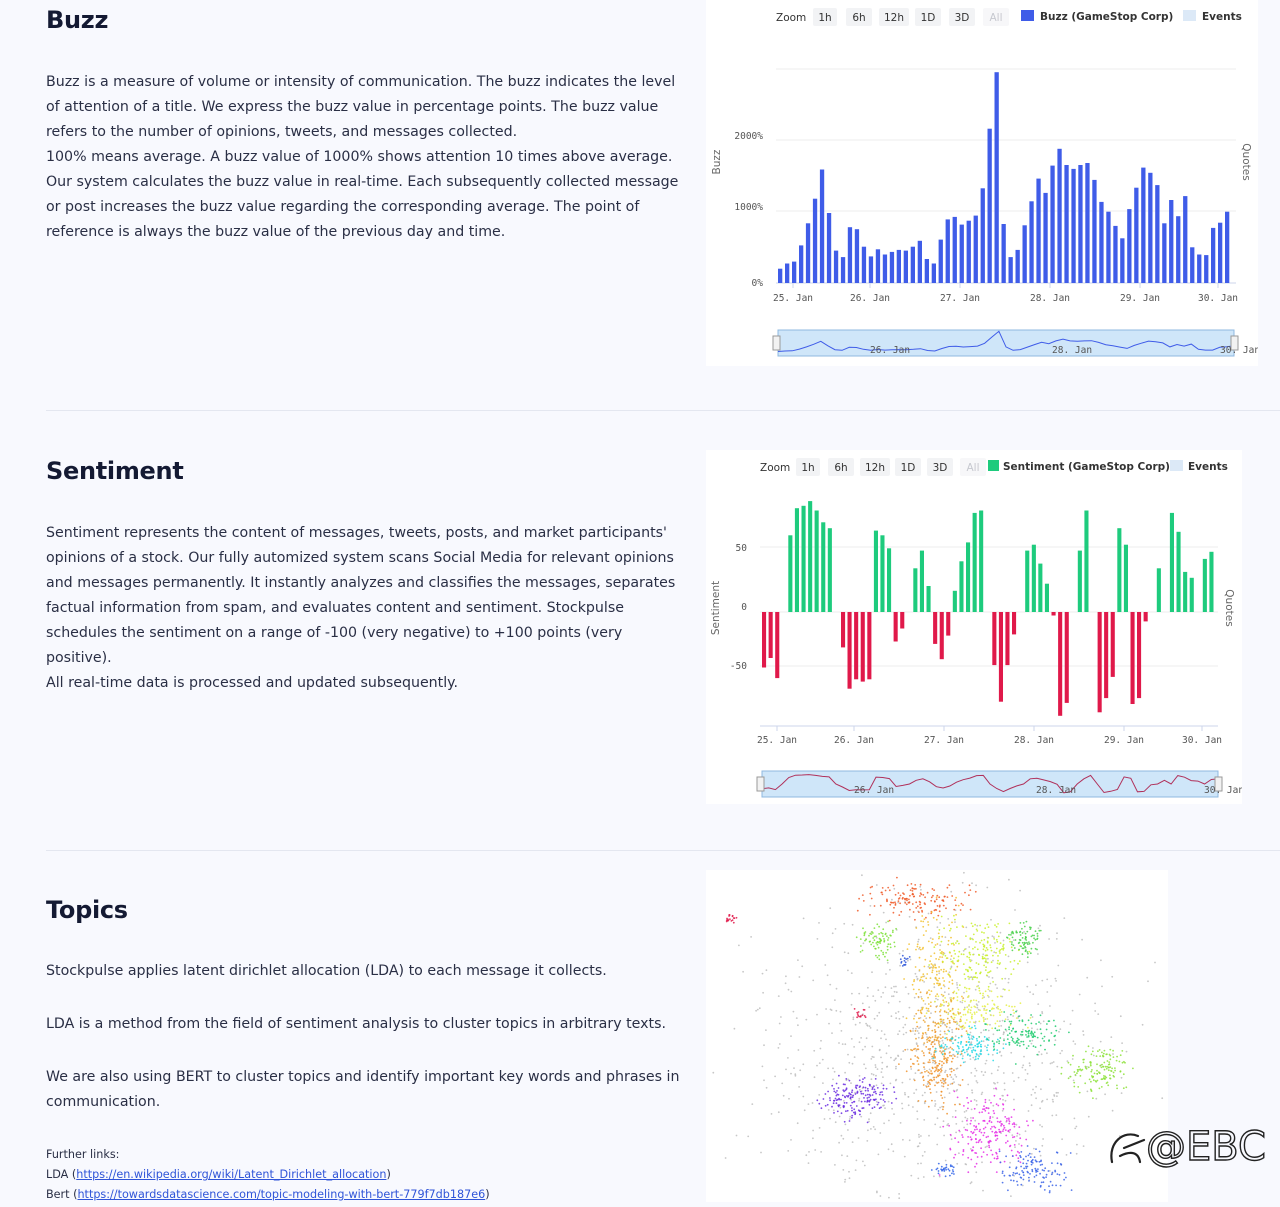 The image size is (1280, 1207). I want to click on buzz-navigator-left-handle, so click(776, 343).